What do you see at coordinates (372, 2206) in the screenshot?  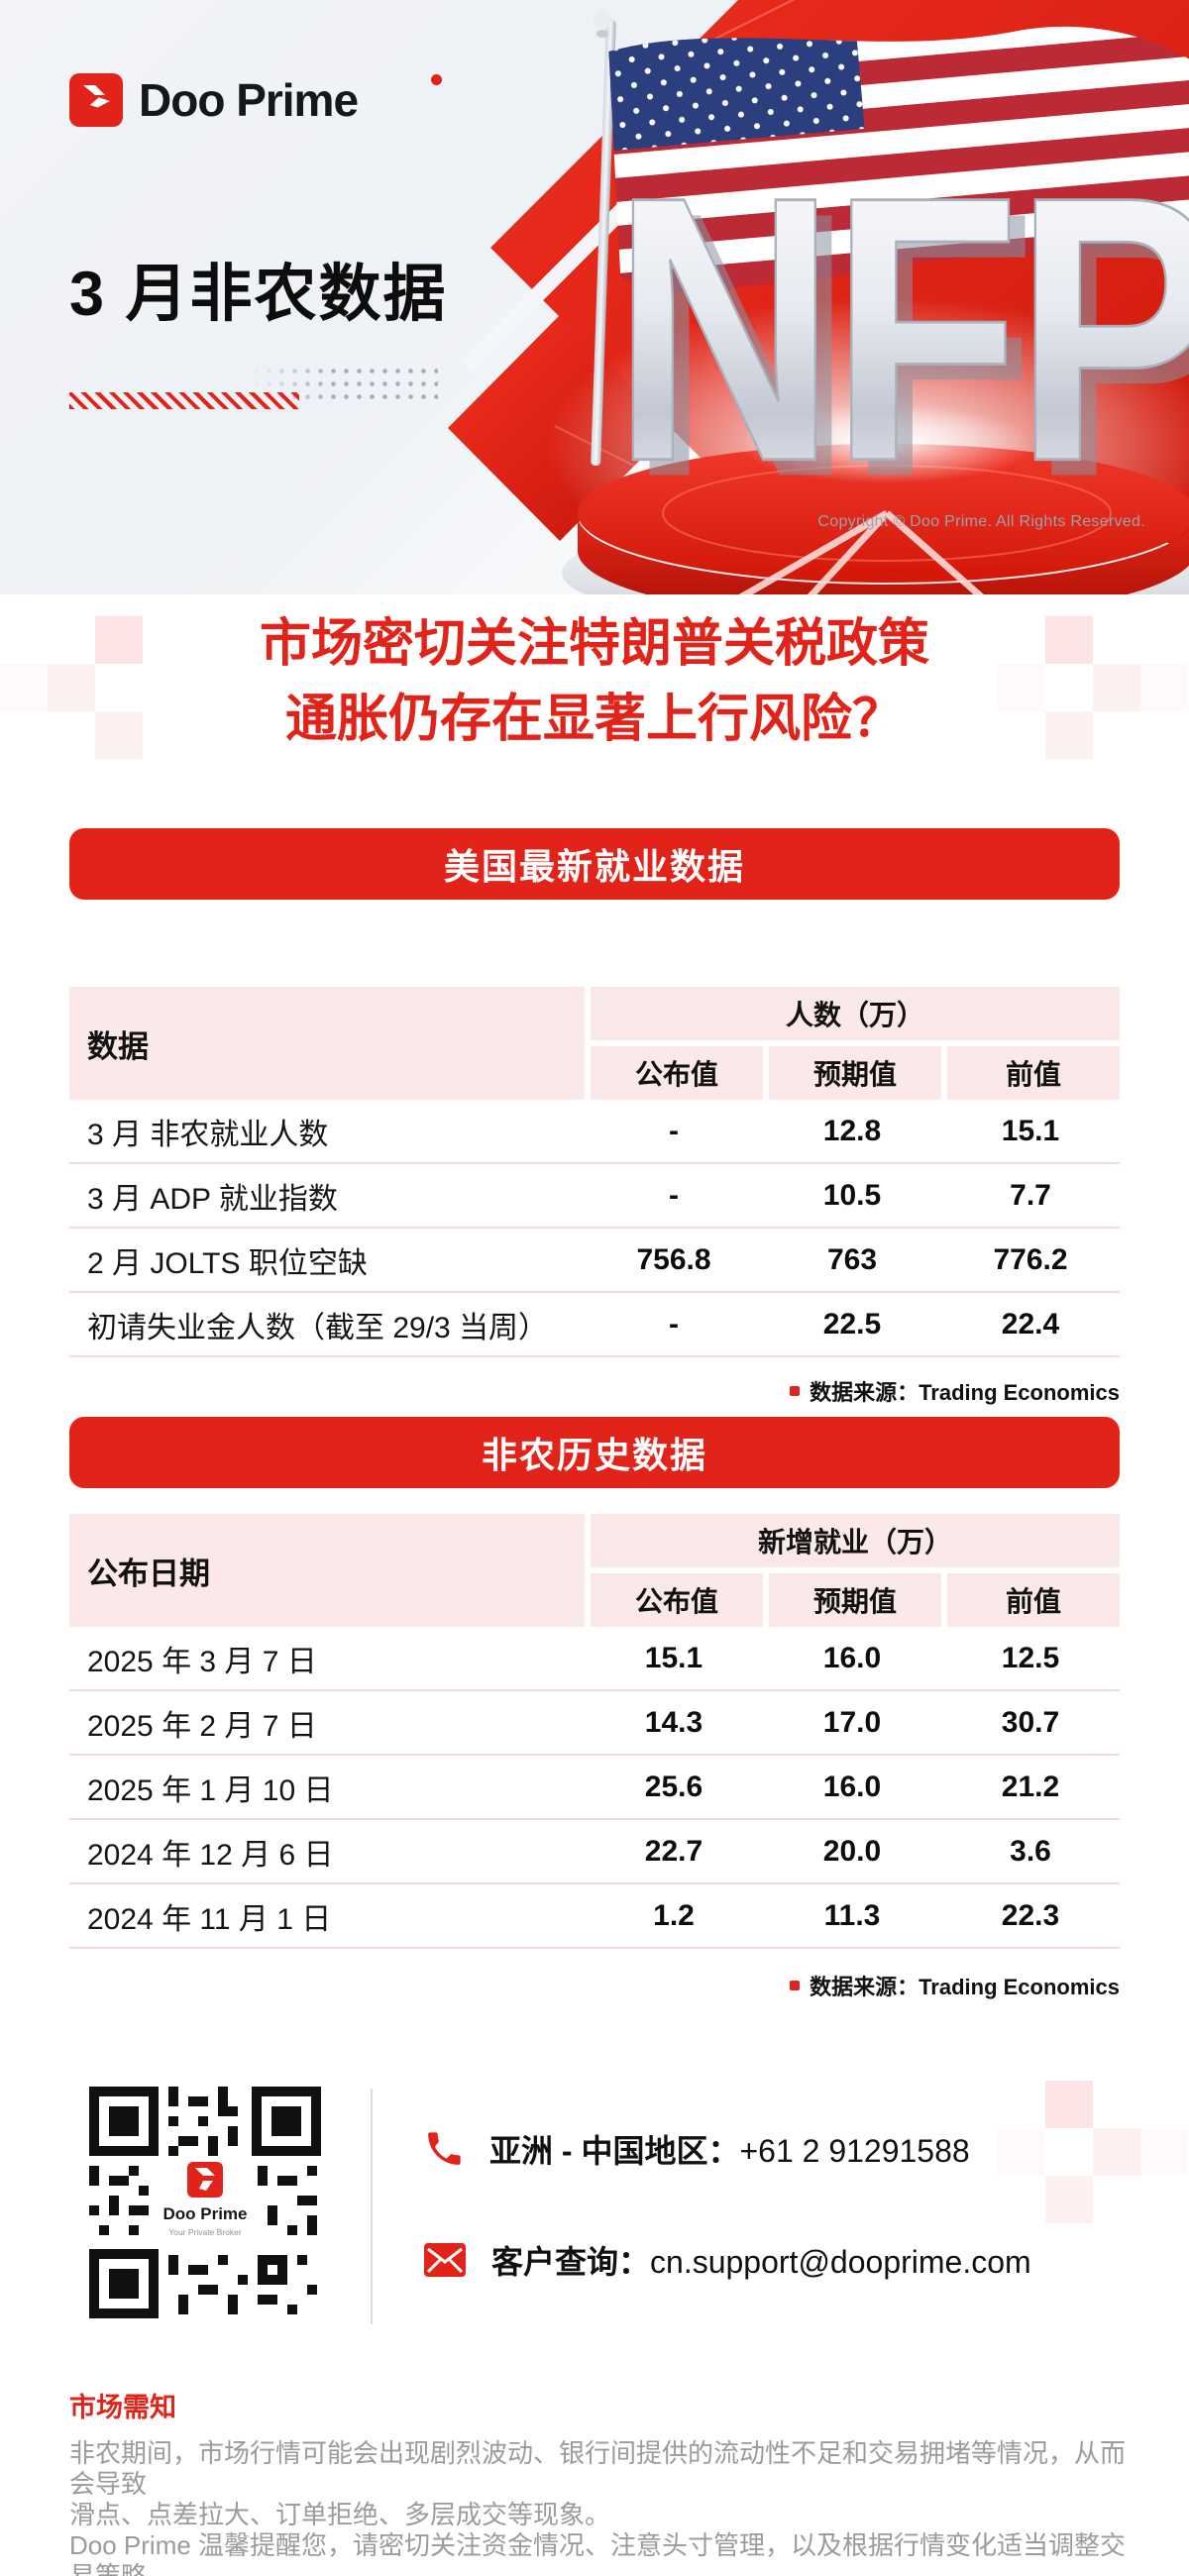 I see `vertical-divider` at bounding box center [372, 2206].